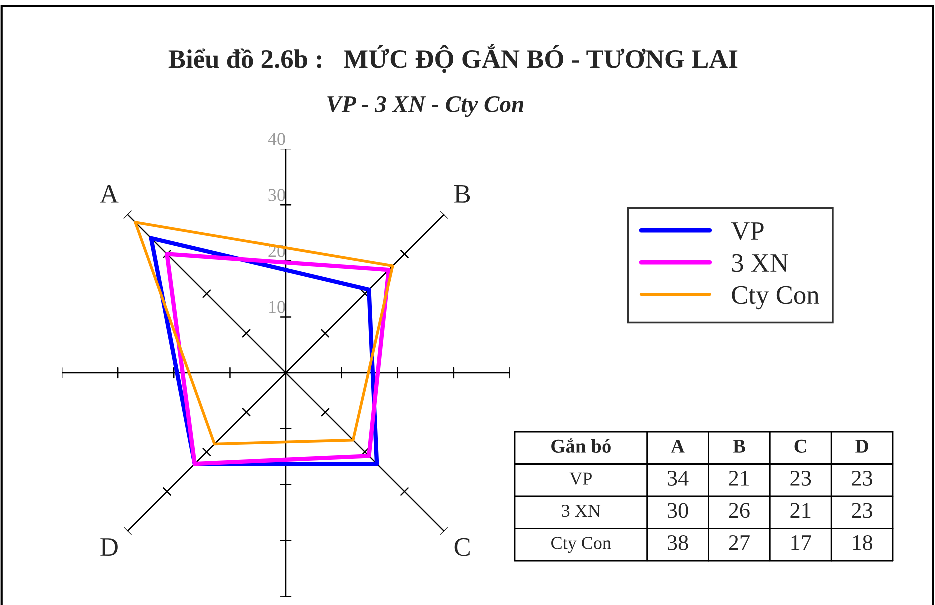 This screenshot has height=605, width=935. Describe the element at coordinates (776, 298) in the screenshot. I see `legend-label: Cty Con` at that location.